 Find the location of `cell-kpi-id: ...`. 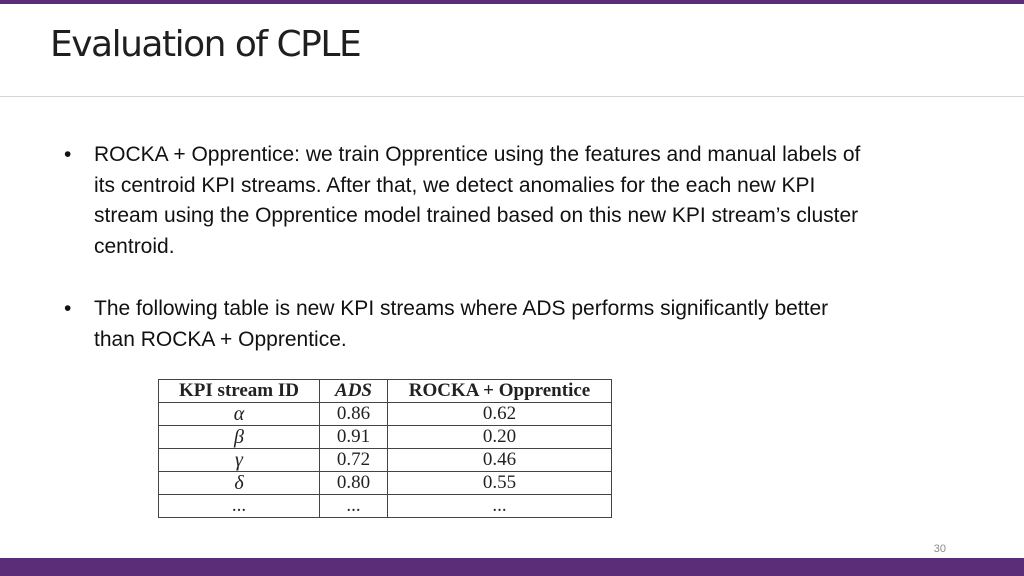

cell-kpi-id: ... is located at coordinates (239, 506).